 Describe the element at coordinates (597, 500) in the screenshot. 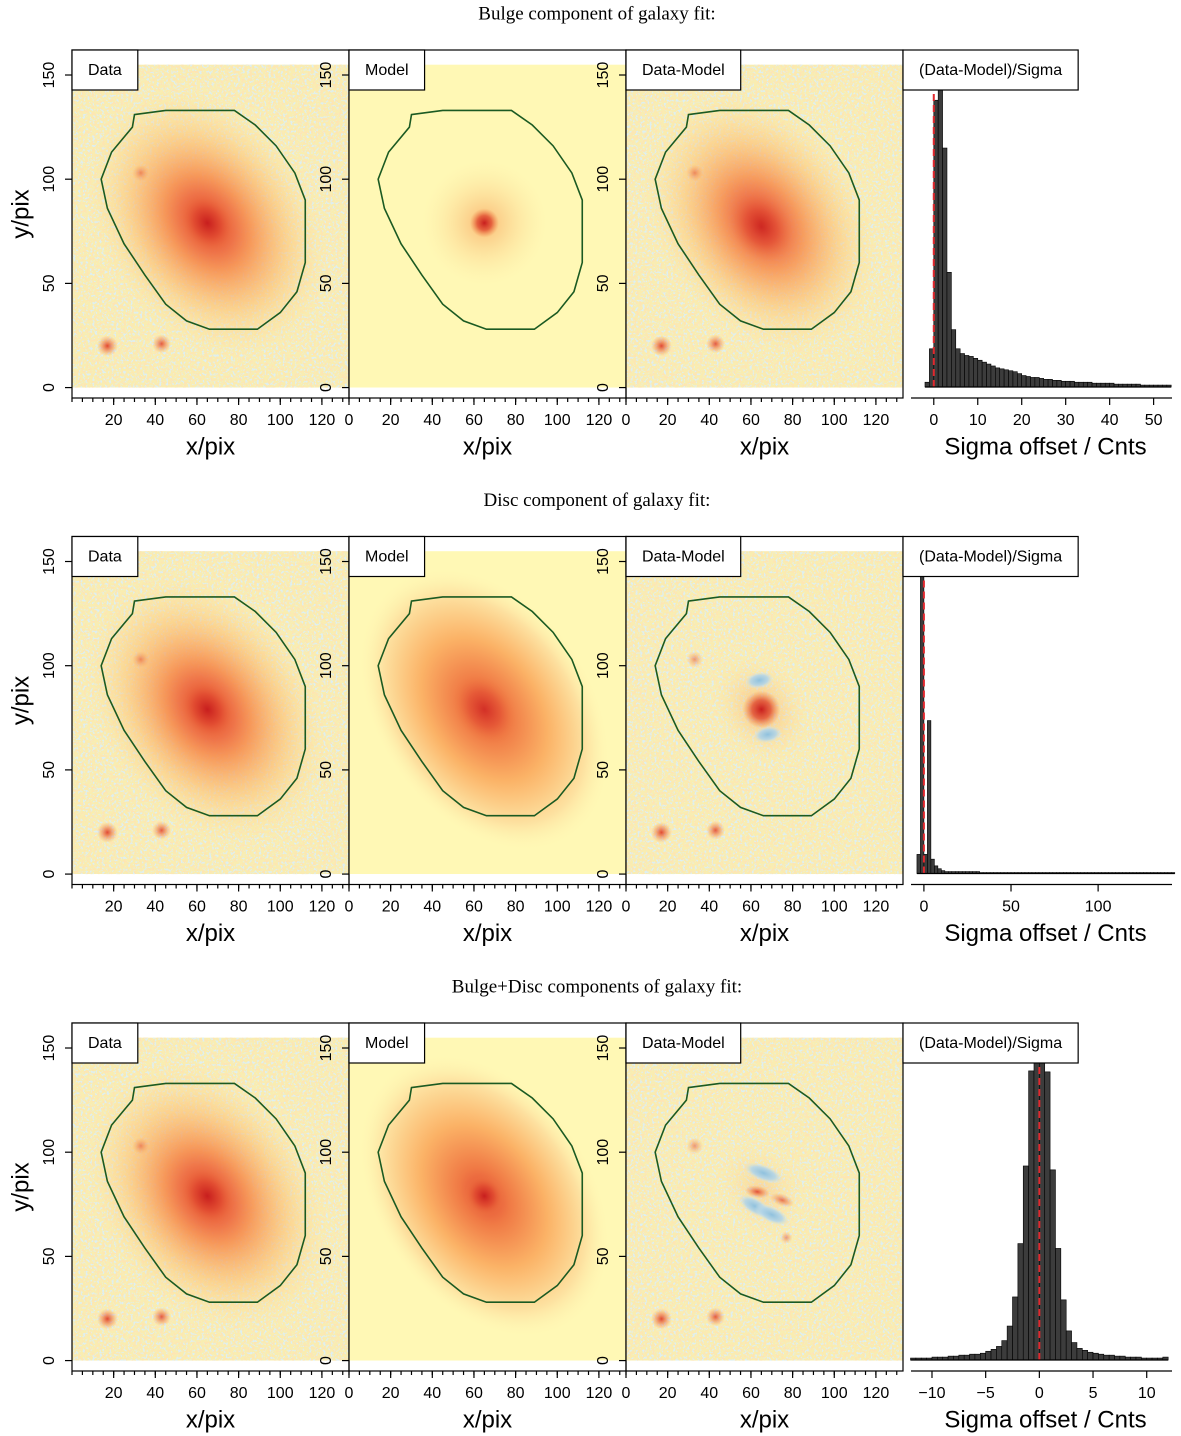

I see `row-title: Disc component of galaxy fit:` at that location.